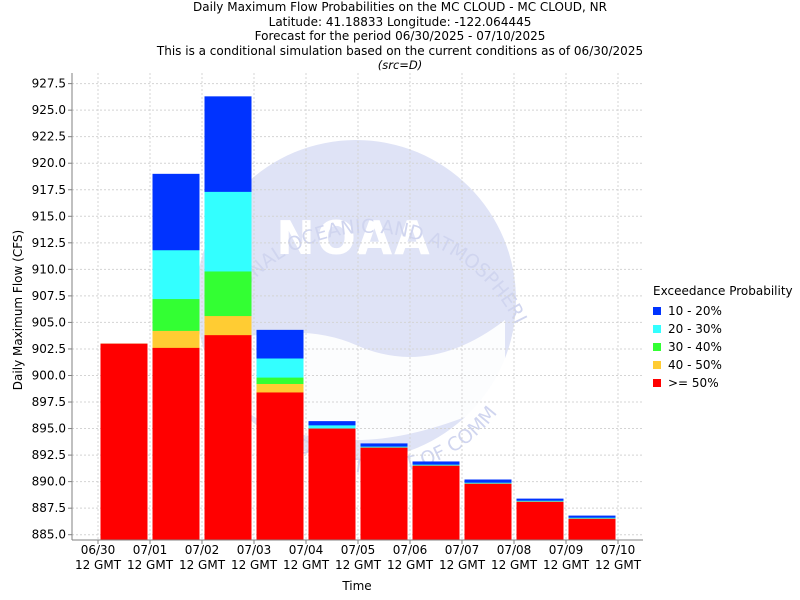 This screenshot has width=800, height=600. Describe the element at coordinates (410, 550) in the screenshot. I see `x-tick-label-date: 07/06` at that location.